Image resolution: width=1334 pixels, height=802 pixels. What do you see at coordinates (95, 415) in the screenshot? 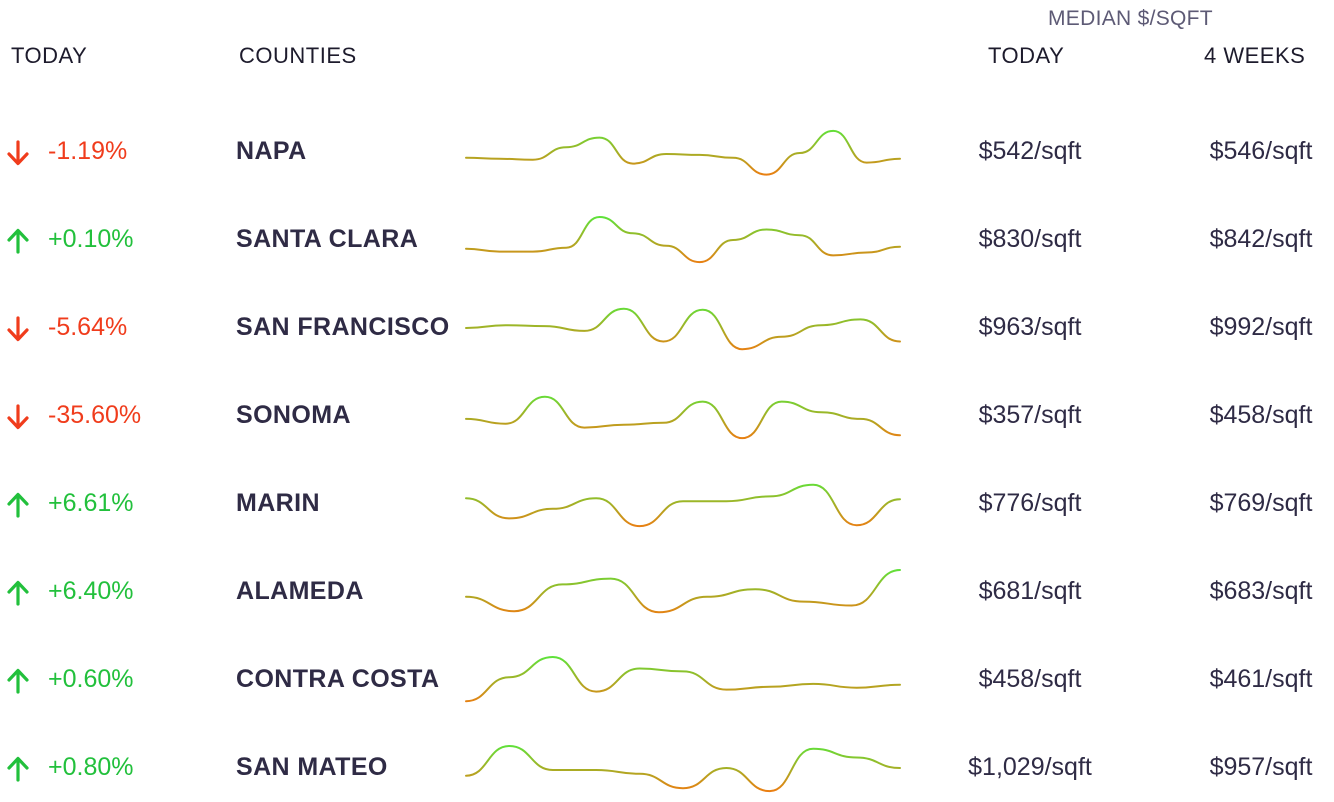
I see `change-percent: -35.60%` at bounding box center [95, 415].